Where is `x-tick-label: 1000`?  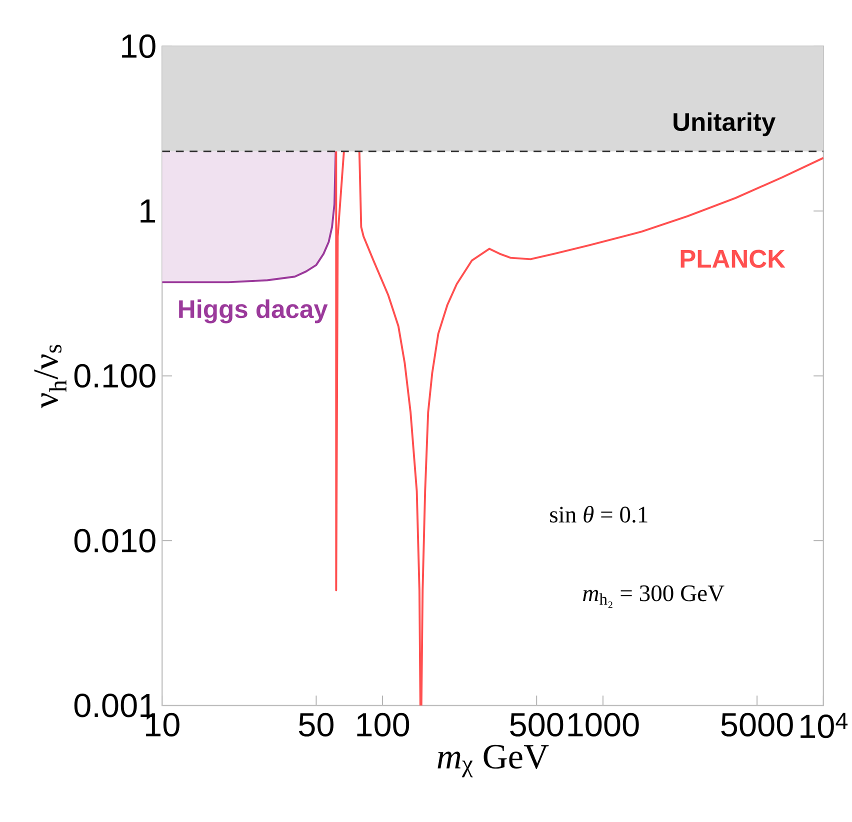
x-tick-label: 1000 is located at coordinates (603, 724).